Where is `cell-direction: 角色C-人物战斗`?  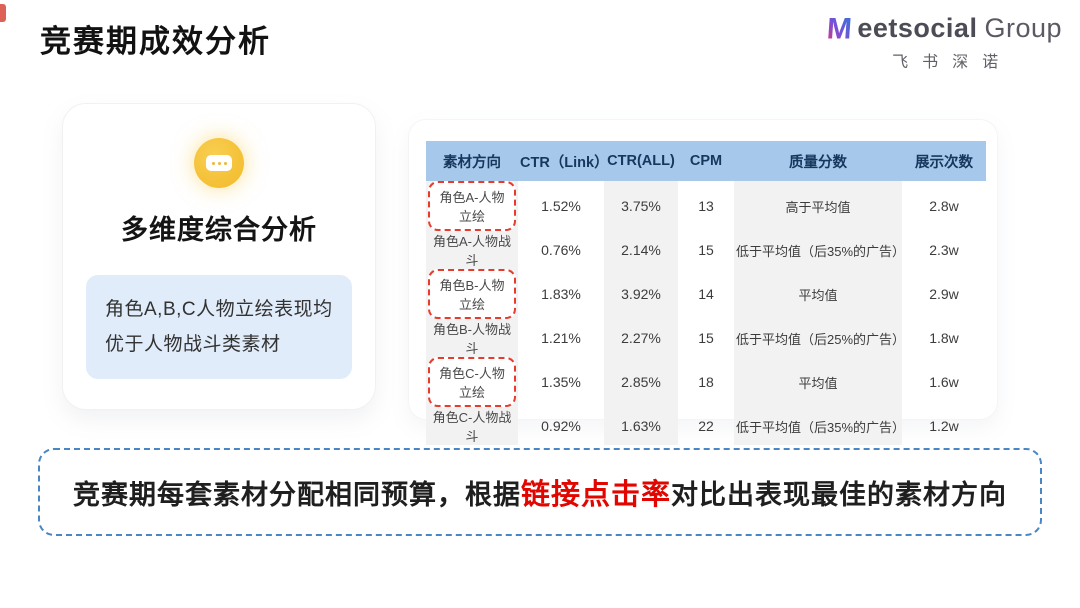
cell-direction: 角色C-人物战斗 is located at coordinates (472, 426).